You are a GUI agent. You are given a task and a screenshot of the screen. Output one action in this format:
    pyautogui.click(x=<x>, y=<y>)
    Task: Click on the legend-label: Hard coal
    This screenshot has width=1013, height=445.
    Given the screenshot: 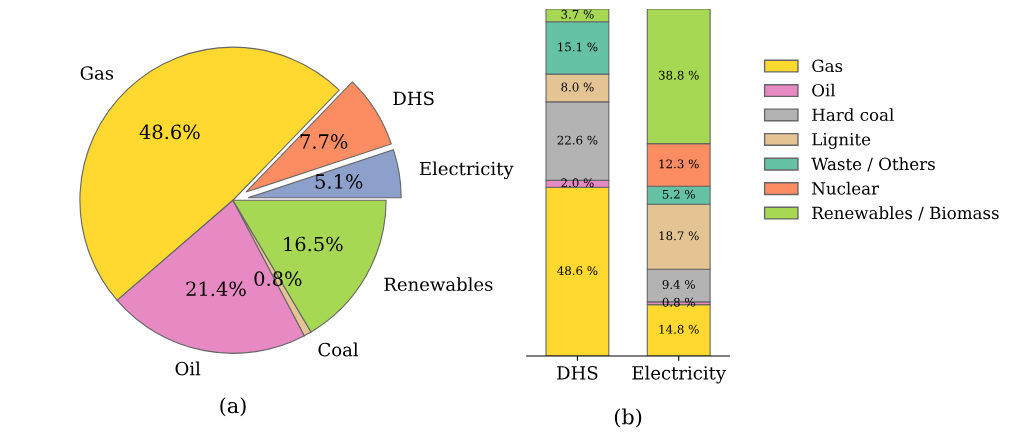 What is the action you would take?
    pyautogui.click(x=853, y=115)
    